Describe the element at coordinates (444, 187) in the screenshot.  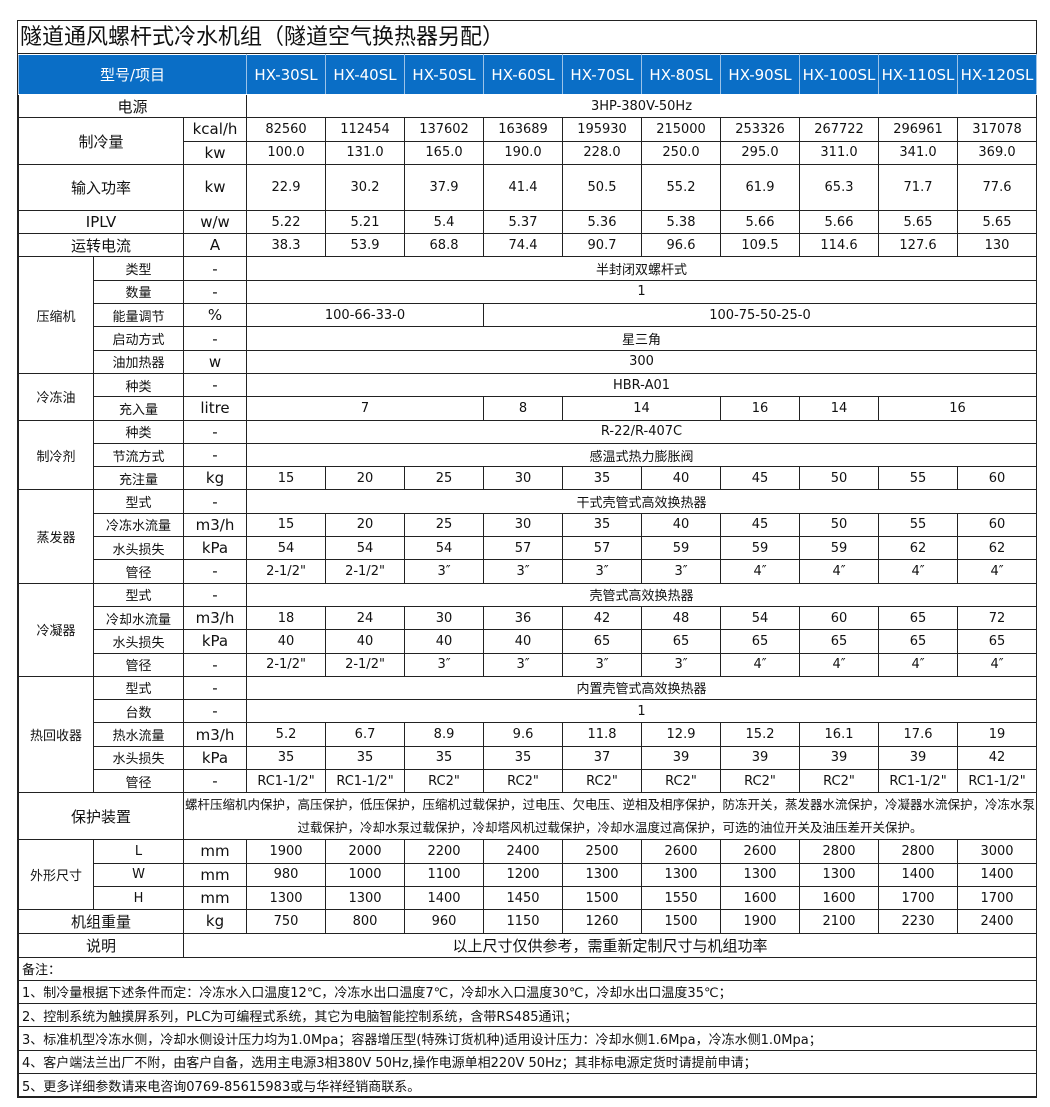
I see `value-cell: 37.9` at that location.